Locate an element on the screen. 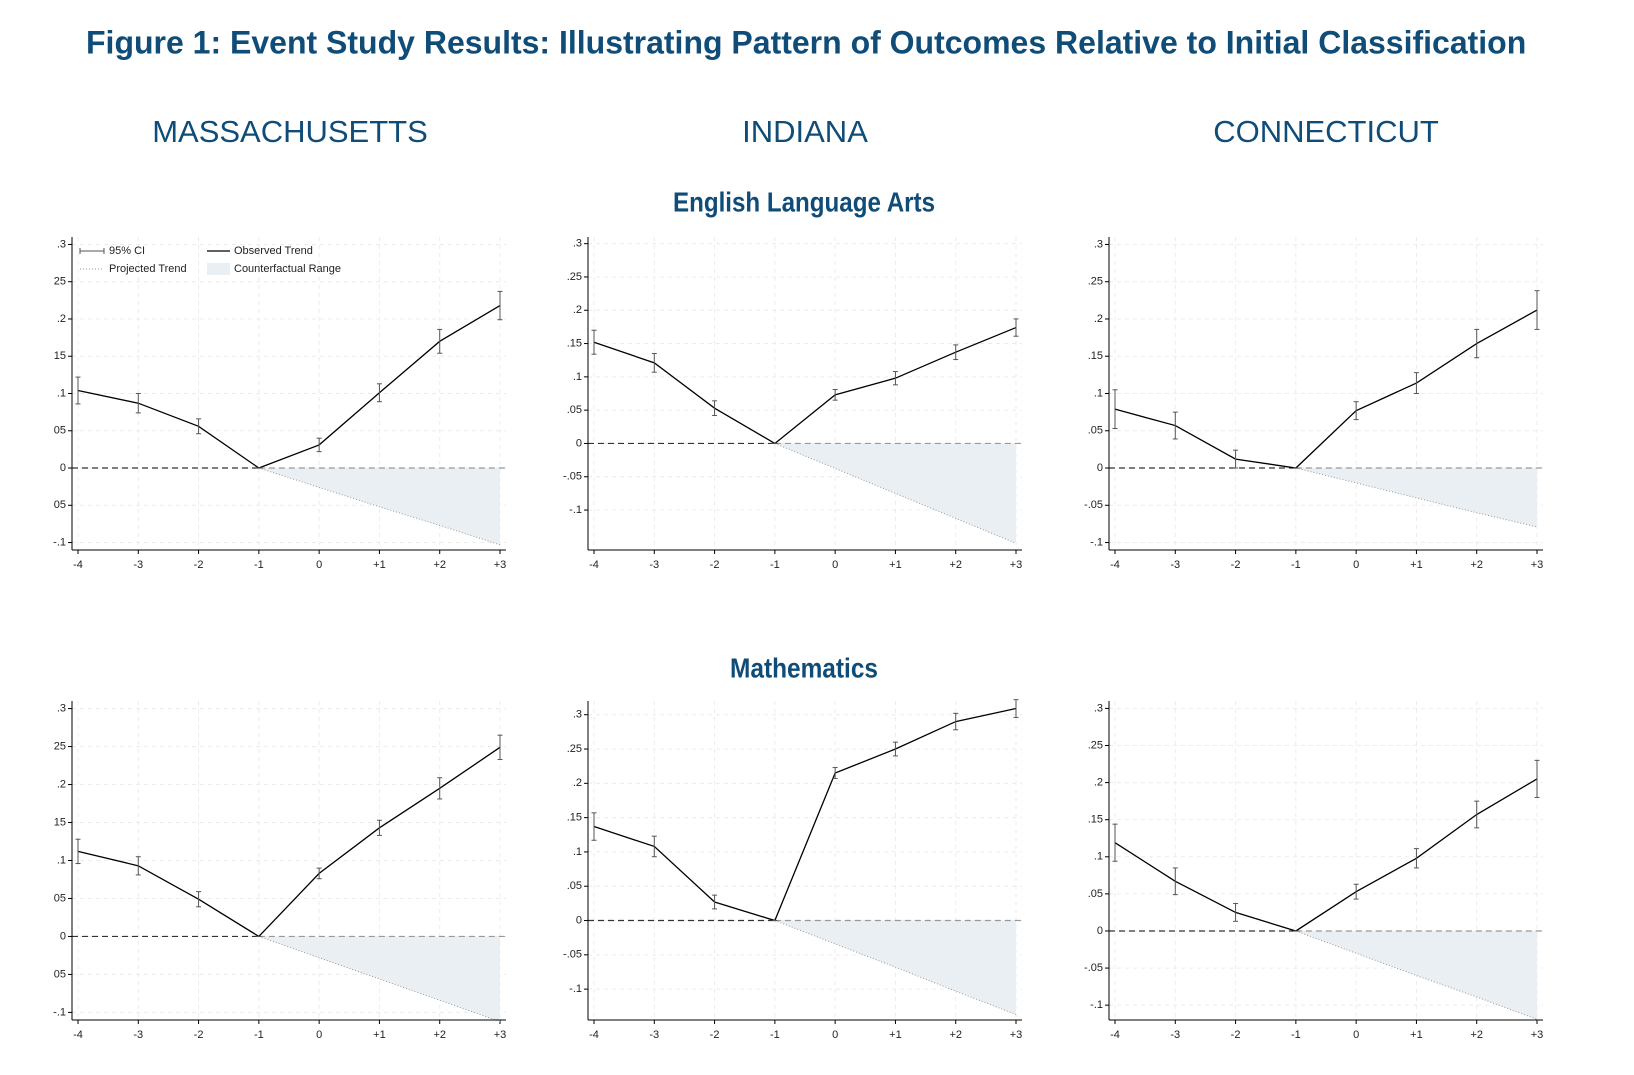 This screenshot has width=1634, height=1075. y-tick-label: 0 is located at coordinates (1100, 931).